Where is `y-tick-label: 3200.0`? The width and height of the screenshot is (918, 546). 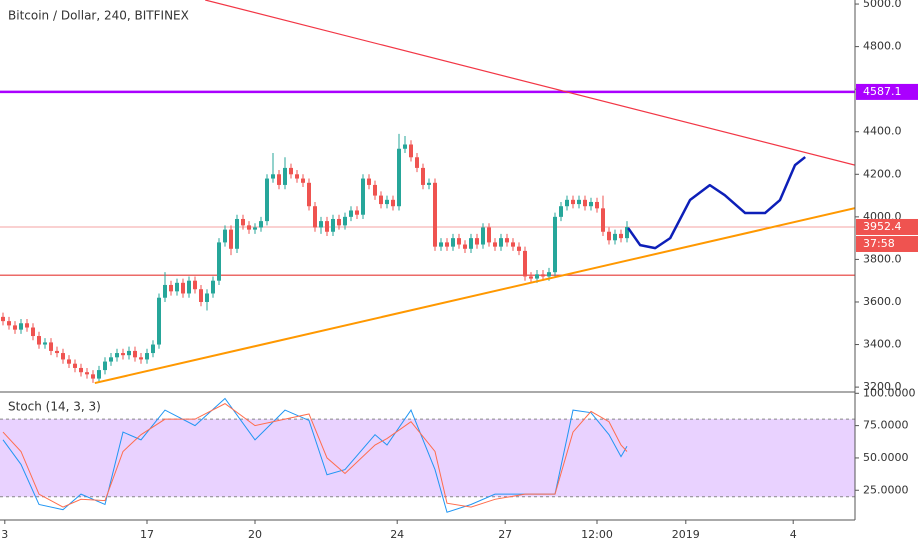
y-tick-label: 3200.0 is located at coordinates (882, 386).